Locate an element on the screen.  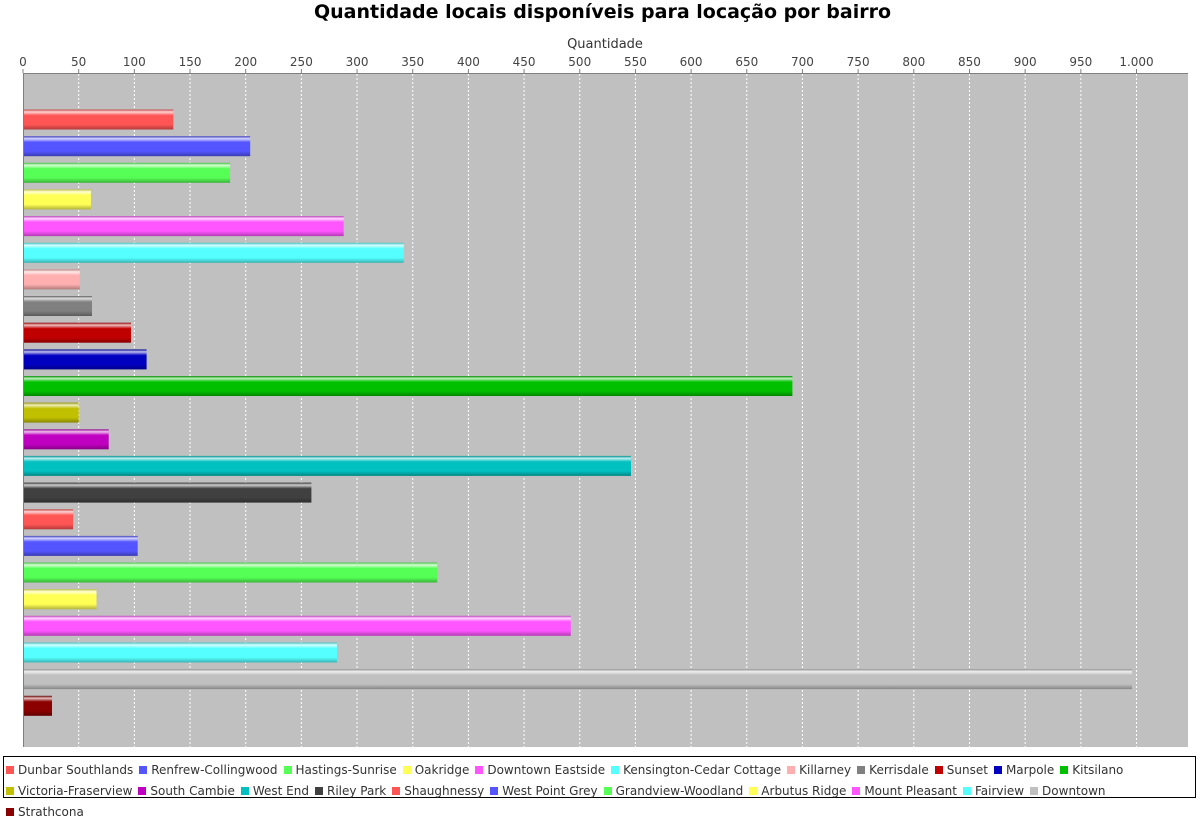
bar-grandview-woodland is located at coordinates (231, 572).